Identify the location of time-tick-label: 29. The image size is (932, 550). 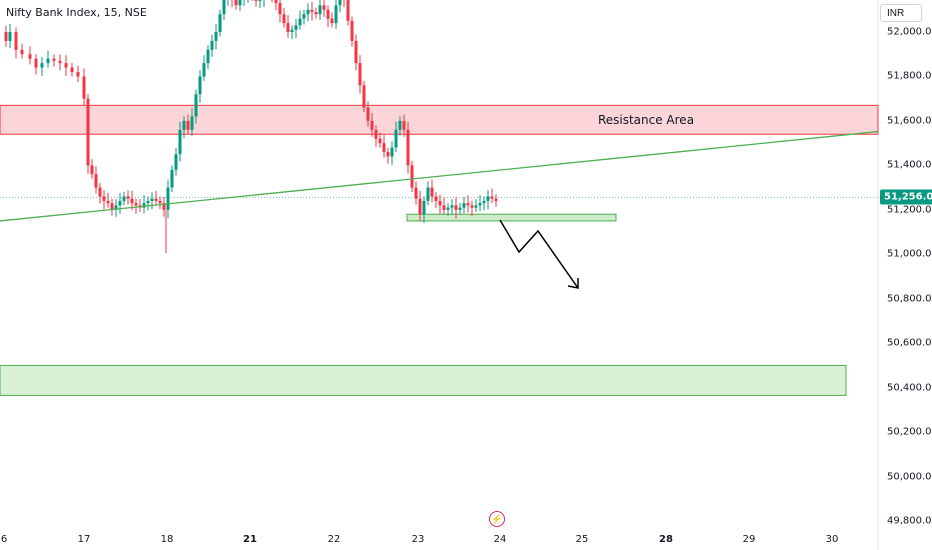
(749, 539).